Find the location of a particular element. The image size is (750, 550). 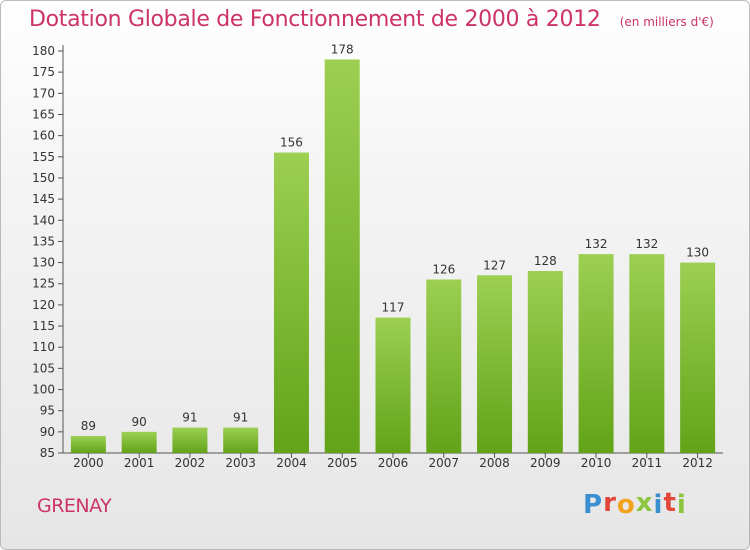

y-tick-label: 105 is located at coordinates (43, 368).